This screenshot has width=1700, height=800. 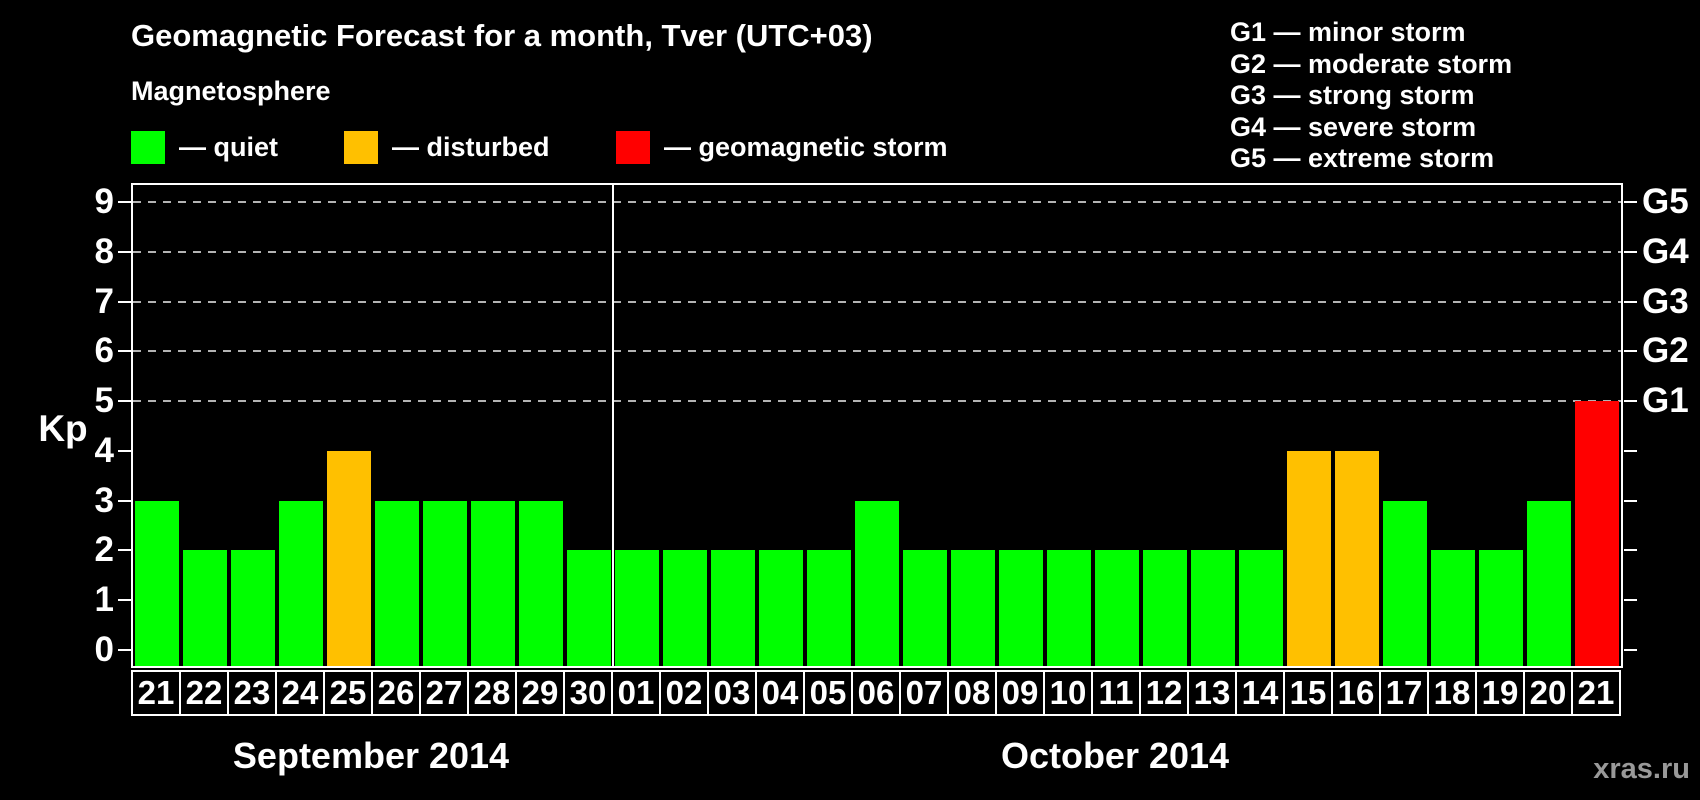 I want to click on g-level-label-g4: G4, so click(x=1665, y=251).